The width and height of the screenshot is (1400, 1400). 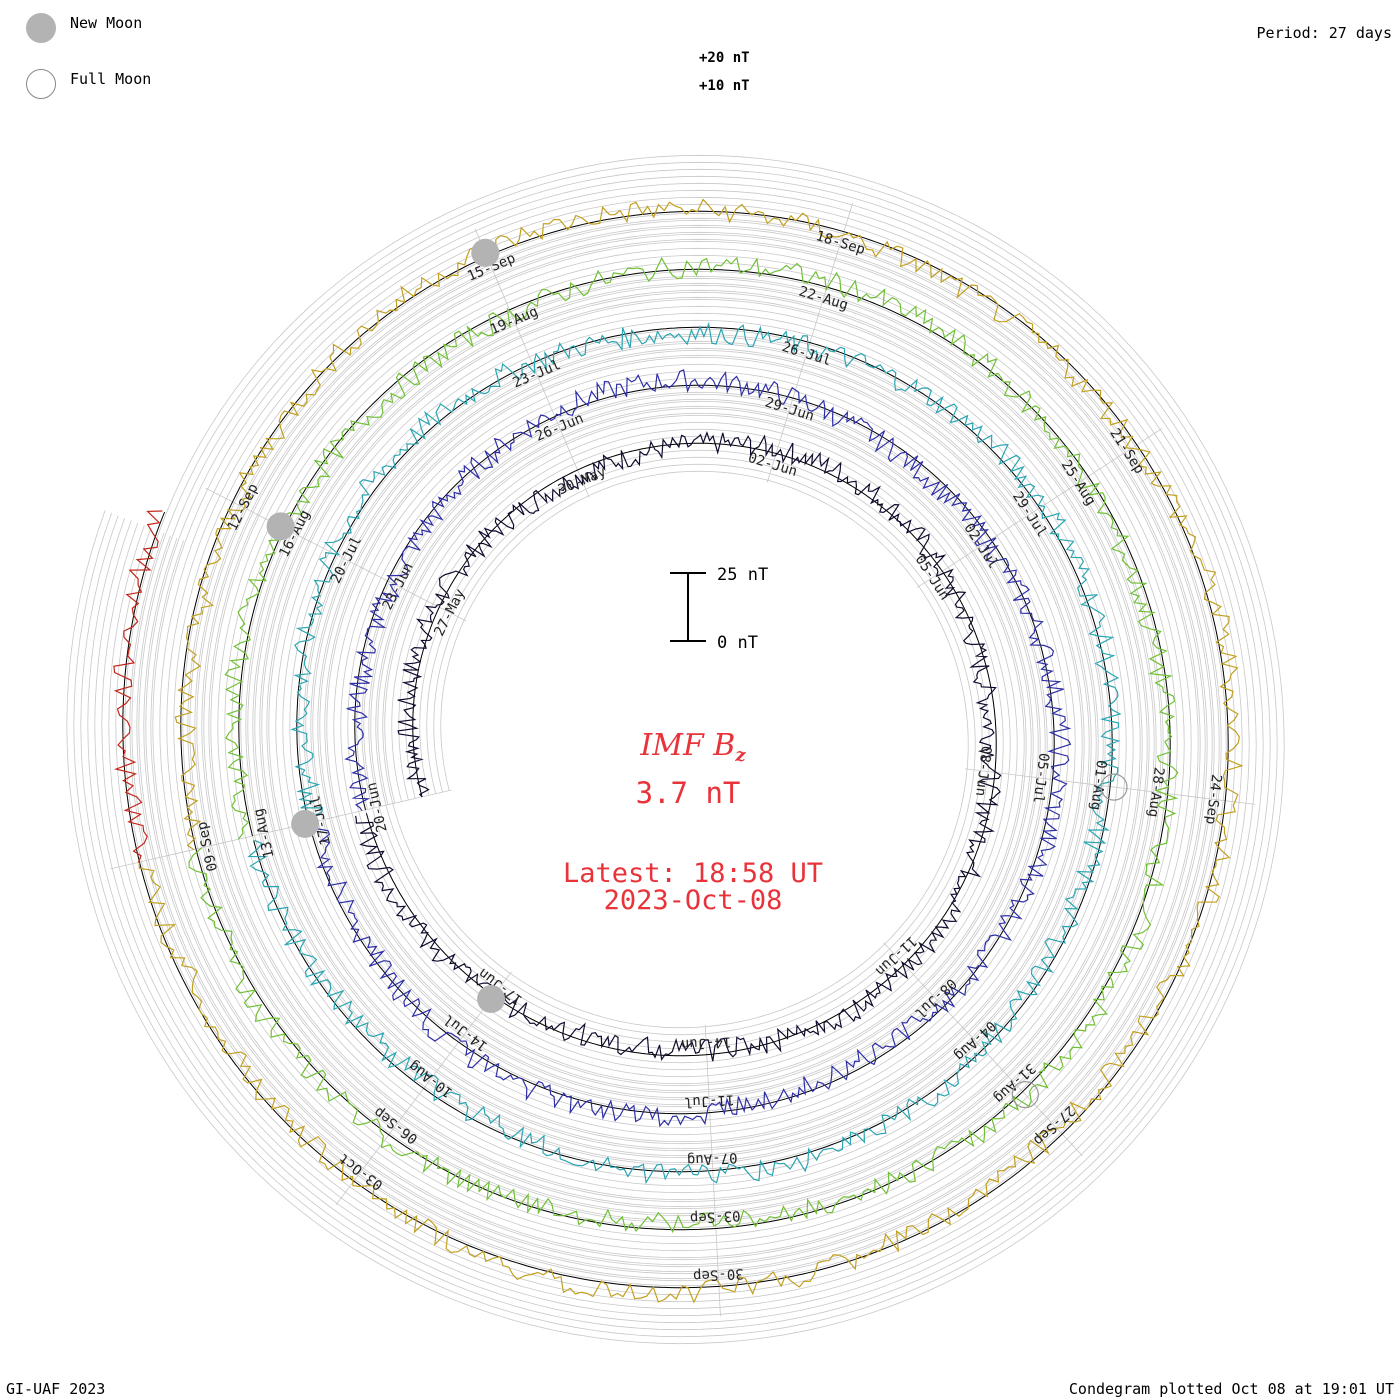 I want to click on scale-bar: 25 nT 0 nT, so click(x=719, y=609).